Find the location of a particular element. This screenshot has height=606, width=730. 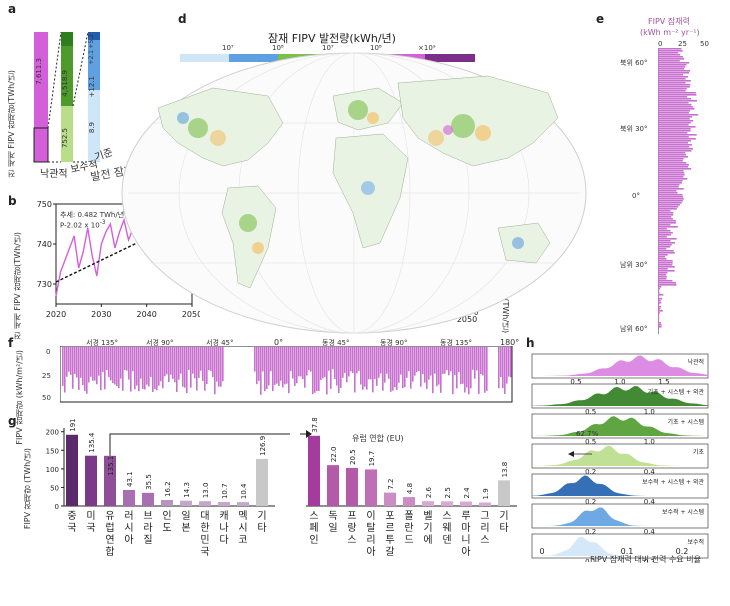

g-eu-arrowhead is located at coordinates (309, 434).